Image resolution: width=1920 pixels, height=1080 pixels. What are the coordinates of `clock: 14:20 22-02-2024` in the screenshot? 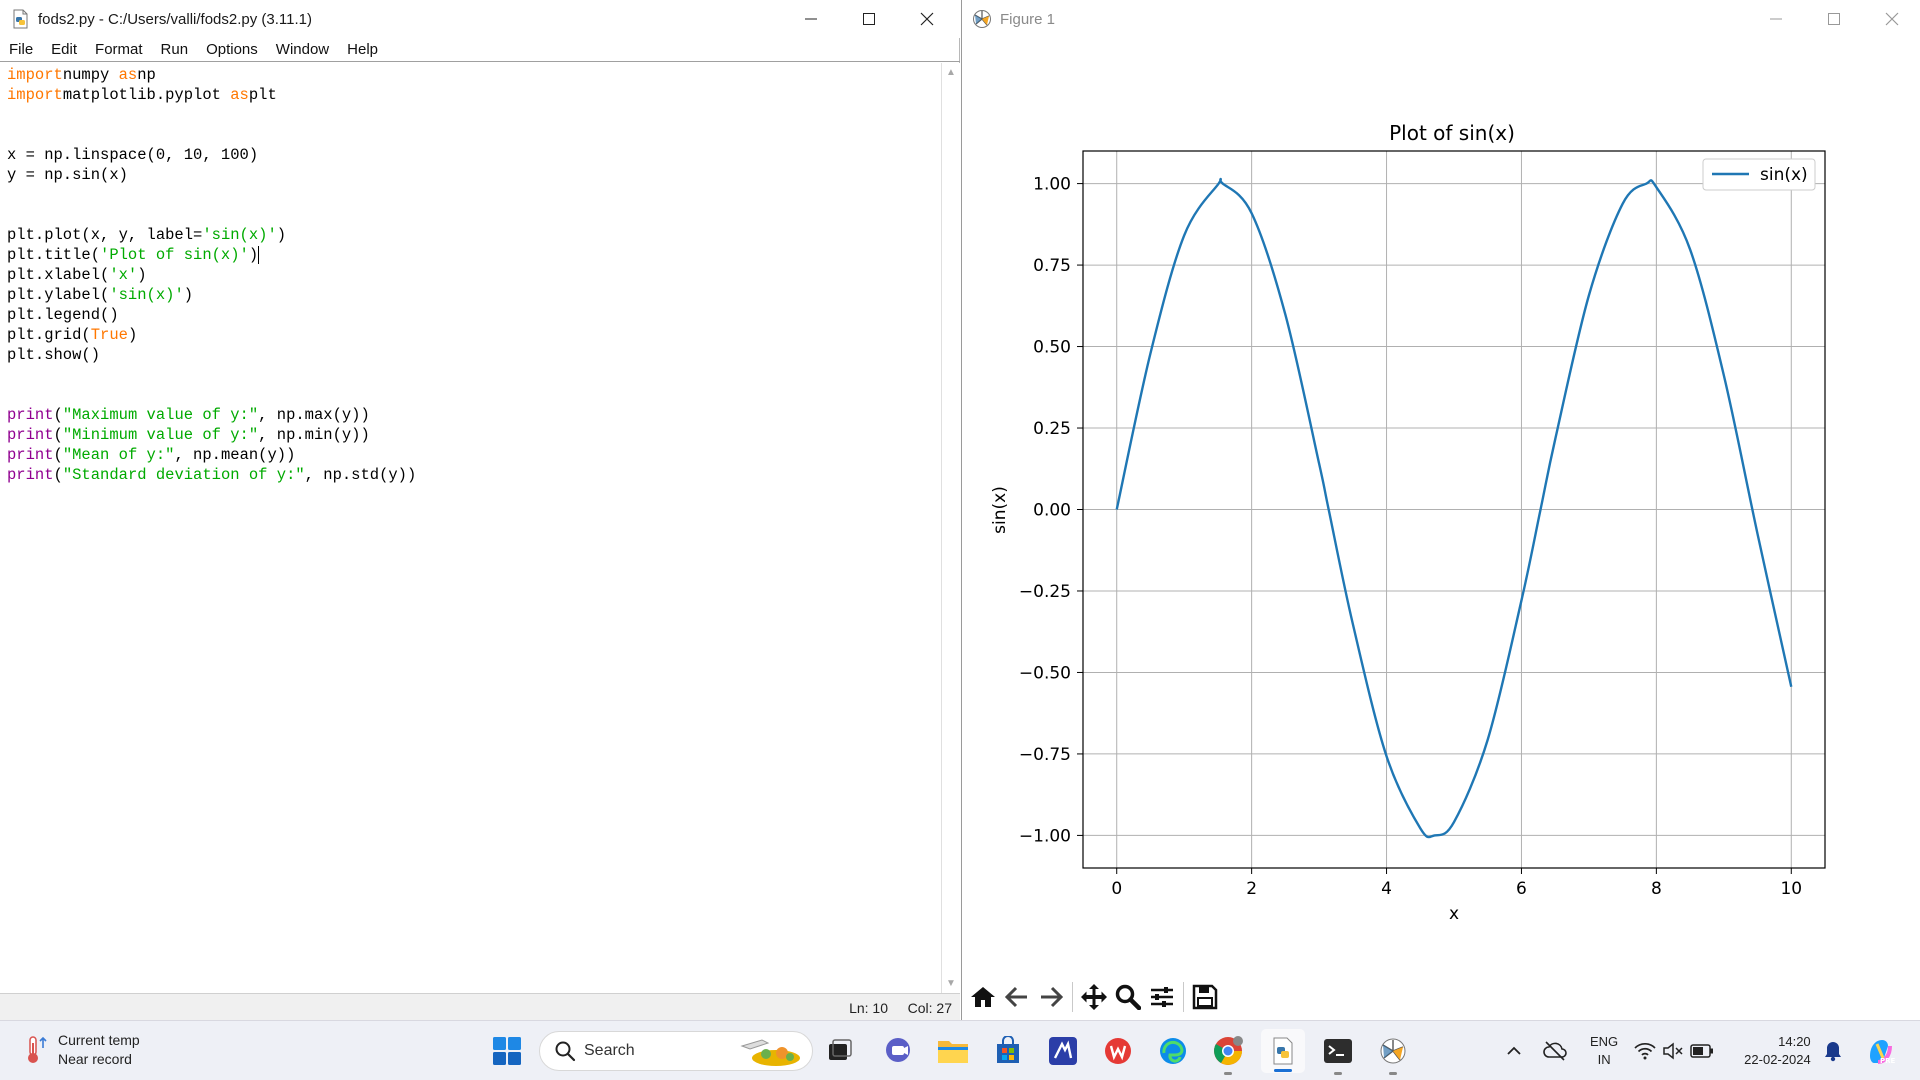 It's located at (1777, 1051).